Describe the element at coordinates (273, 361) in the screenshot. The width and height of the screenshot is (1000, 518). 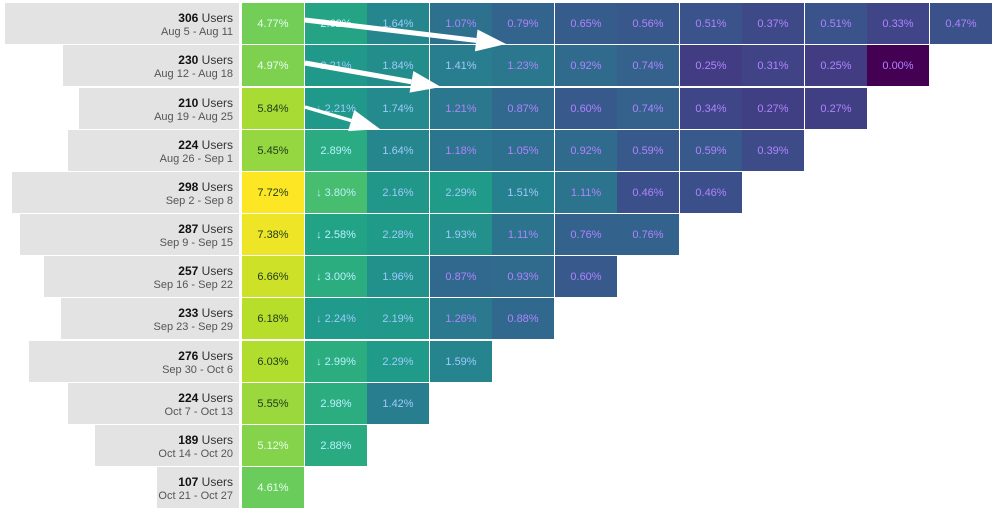
I see `heatmap-cell: 6.03%` at that location.